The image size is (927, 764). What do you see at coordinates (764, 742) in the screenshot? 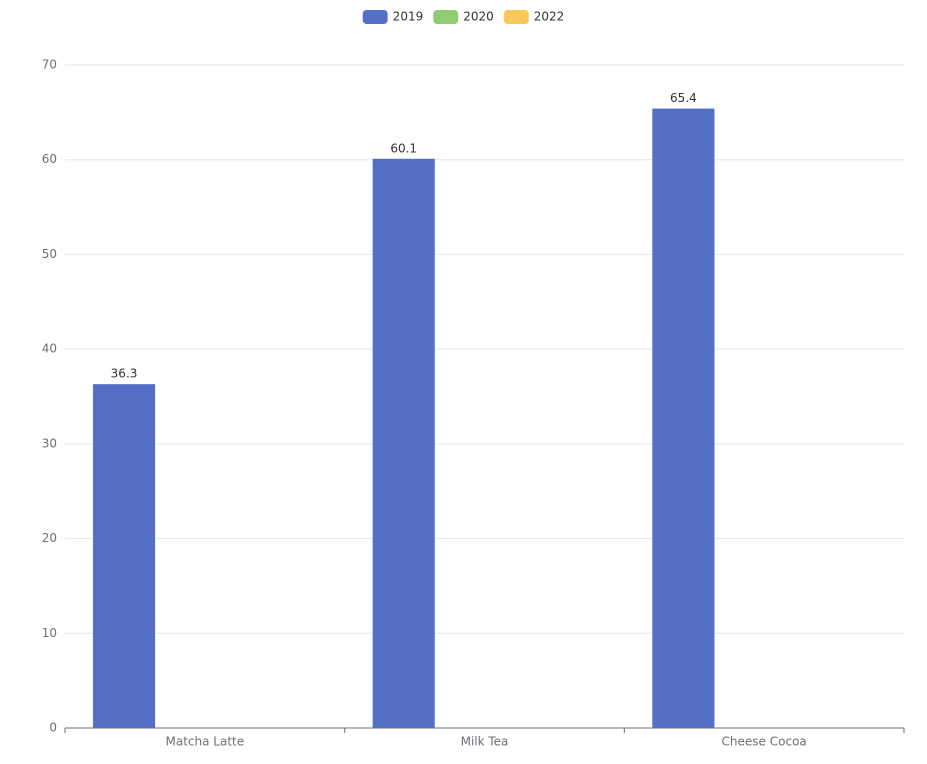
I see `x-tick-label: Cheese Cocoa` at bounding box center [764, 742].